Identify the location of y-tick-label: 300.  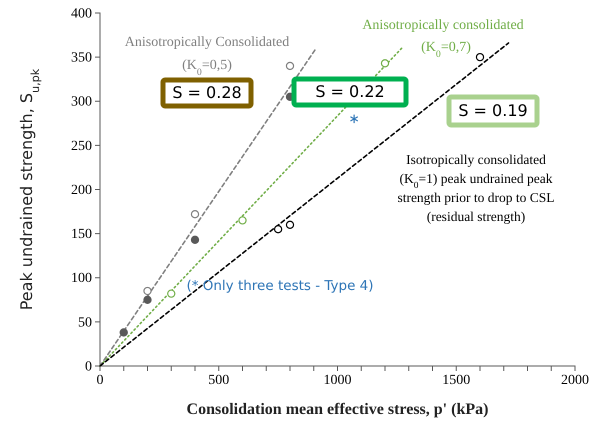
(81, 102).